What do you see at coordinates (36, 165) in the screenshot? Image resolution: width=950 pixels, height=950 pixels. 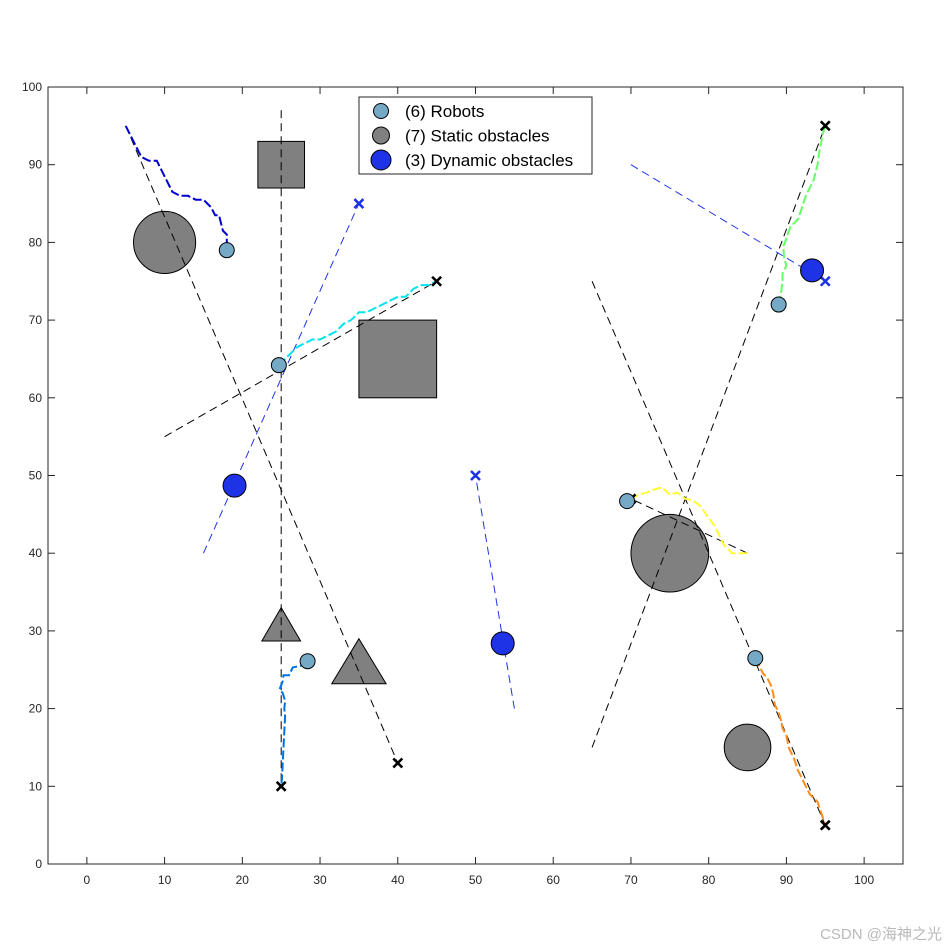 I see `y-tick-label: 90` at bounding box center [36, 165].